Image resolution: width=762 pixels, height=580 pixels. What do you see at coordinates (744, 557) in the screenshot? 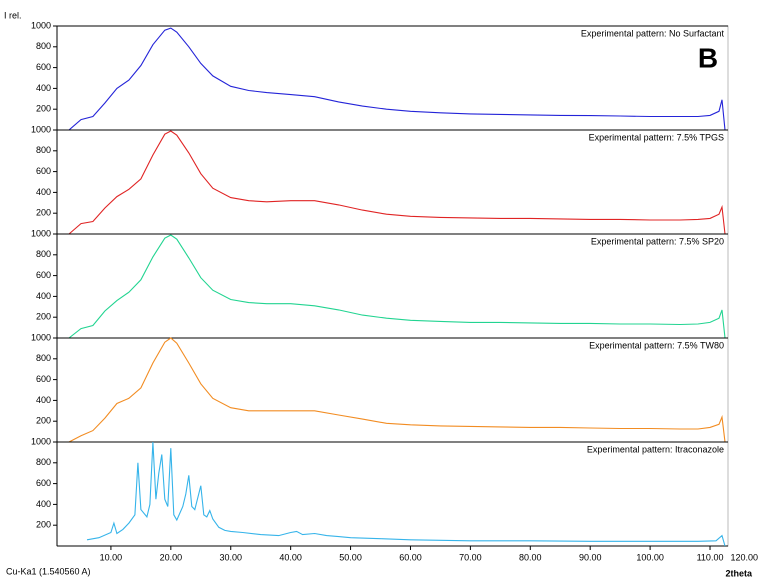
I see `x-tick-label: 120.00` at bounding box center [744, 557].